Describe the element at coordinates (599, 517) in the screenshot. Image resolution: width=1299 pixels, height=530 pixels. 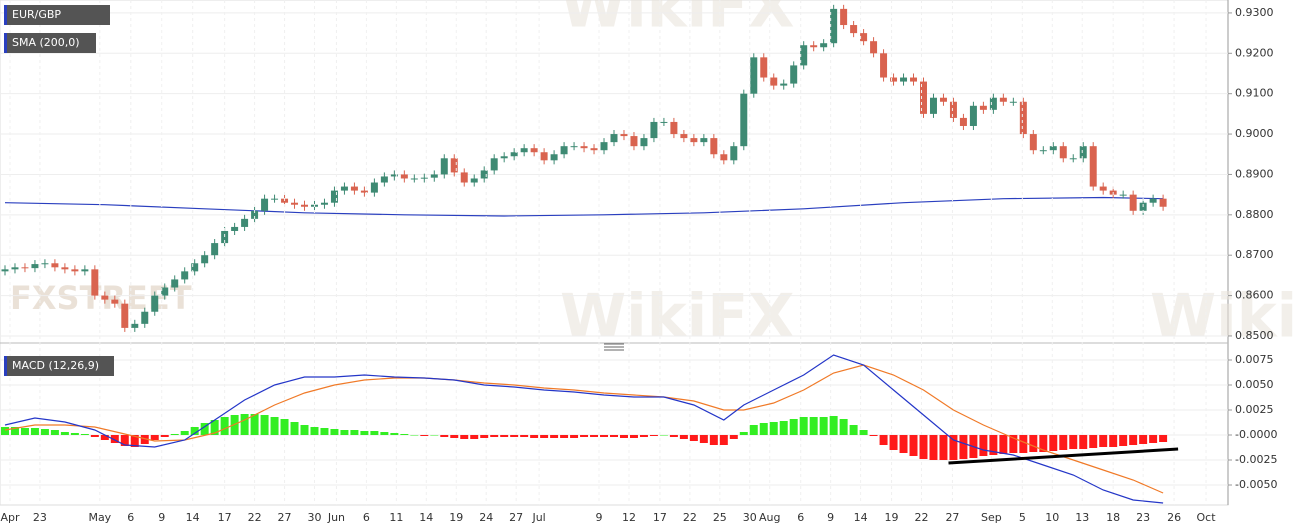
I see `x-tick-label: 9` at that location.